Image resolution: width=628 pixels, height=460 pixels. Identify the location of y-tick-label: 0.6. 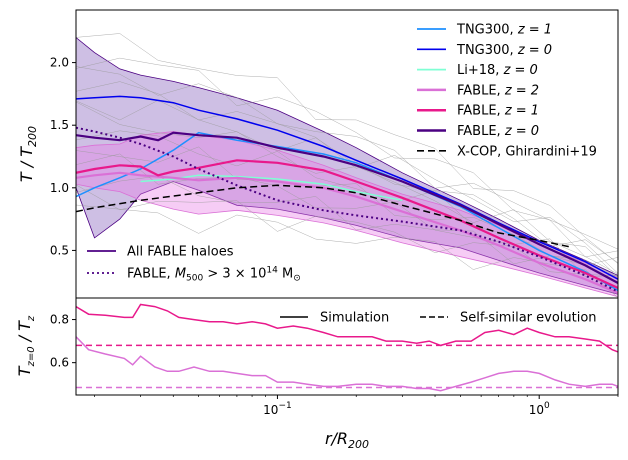
(59, 363).